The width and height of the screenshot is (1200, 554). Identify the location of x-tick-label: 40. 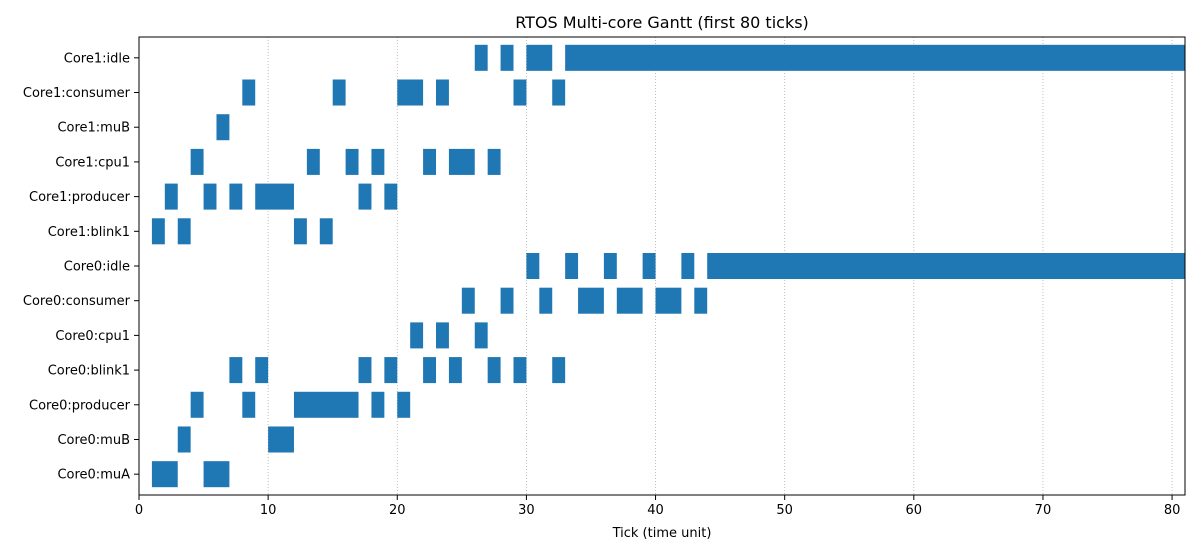
(655, 510).